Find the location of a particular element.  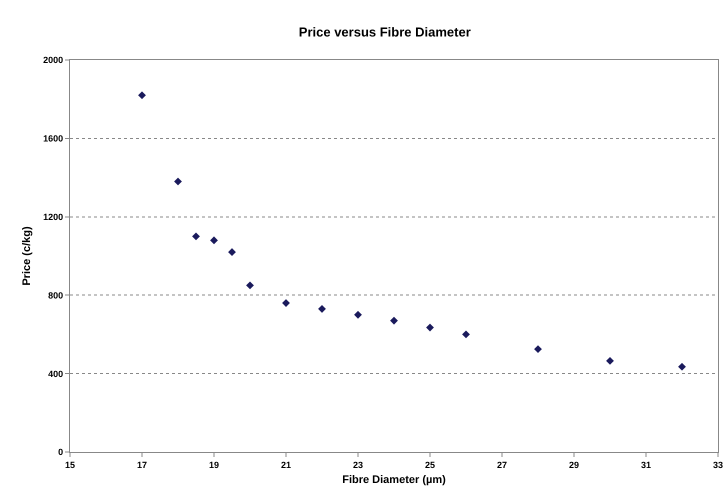

y-tick-label: 1600 is located at coordinates (53, 139).